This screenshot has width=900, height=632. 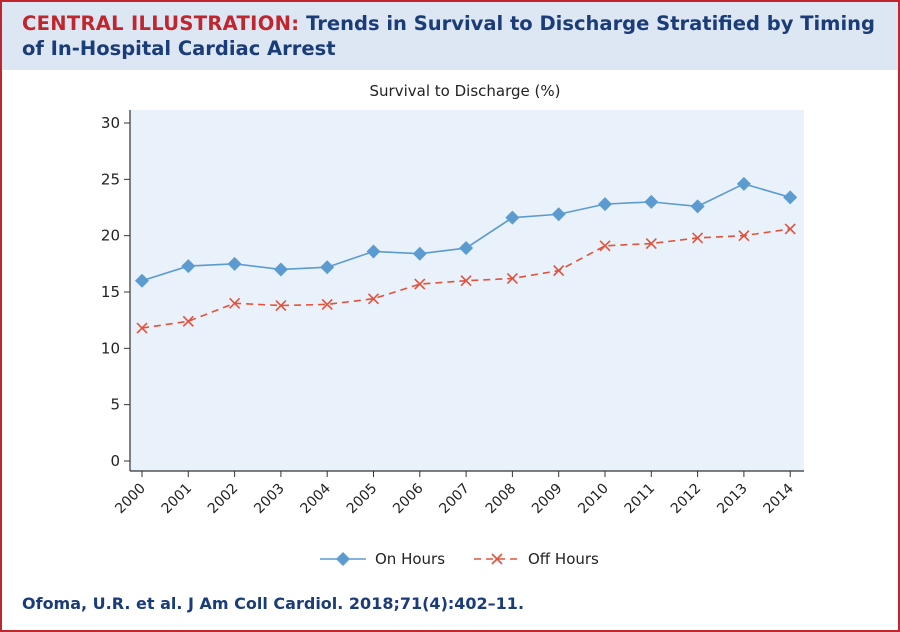 I want to click on legend-item-off-hours: Off Hours, so click(x=536, y=559).